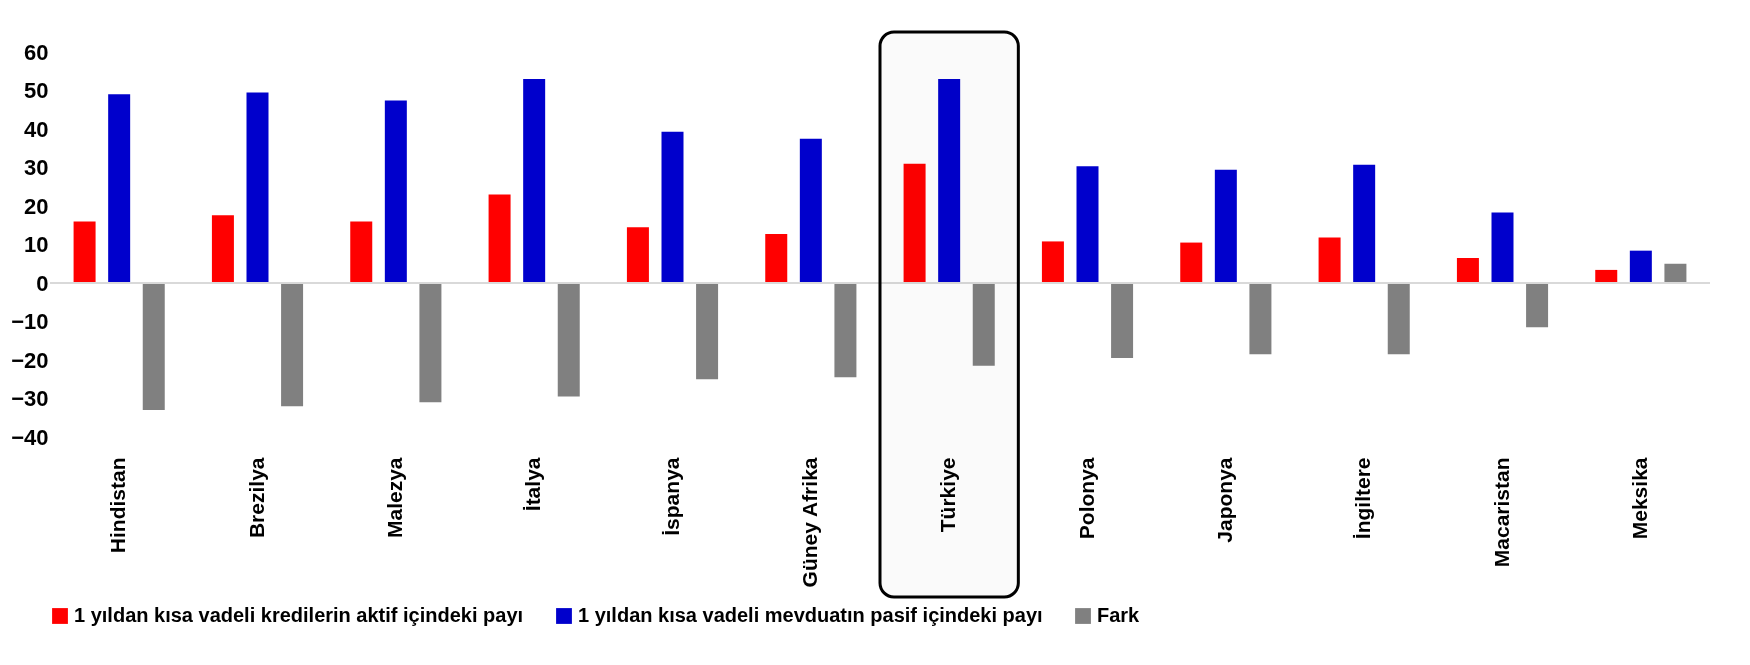 This screenshot has width=1750, height=665. I want to click on x-tick-label: Güney Afrika, so click(809, 522).